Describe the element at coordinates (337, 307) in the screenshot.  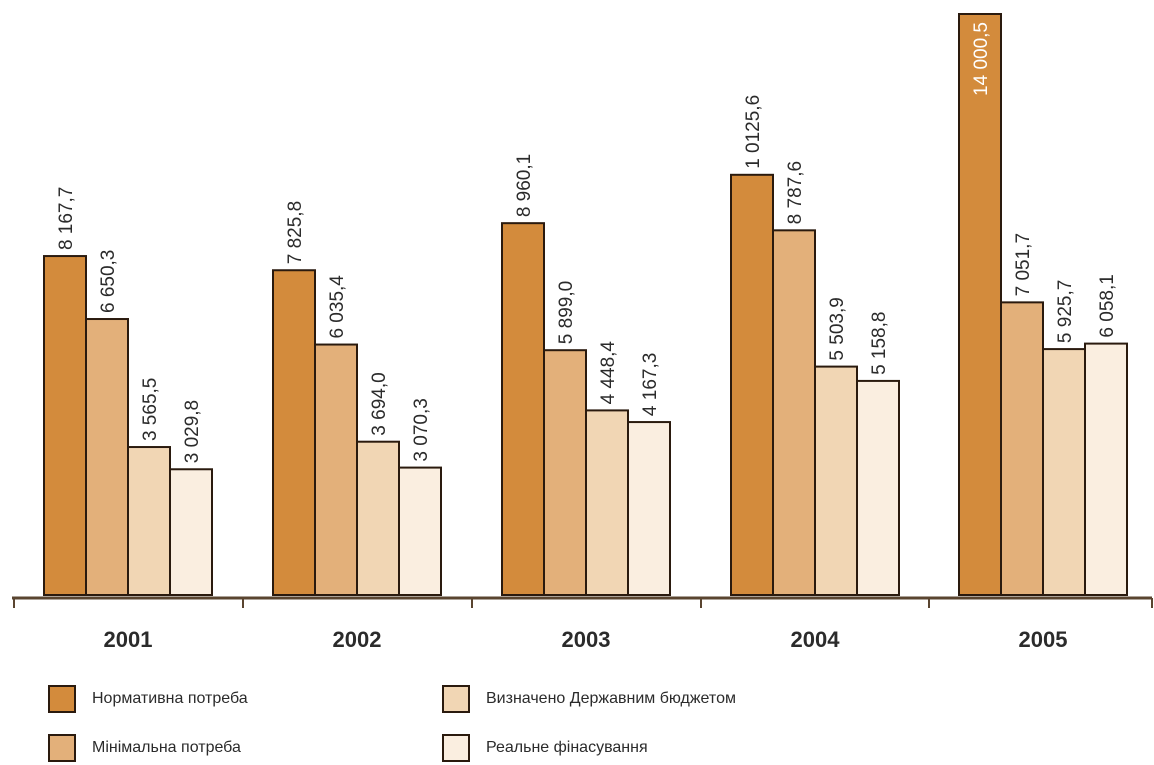
I see `value-label-minimal-2002: 6 035,4` at that location.